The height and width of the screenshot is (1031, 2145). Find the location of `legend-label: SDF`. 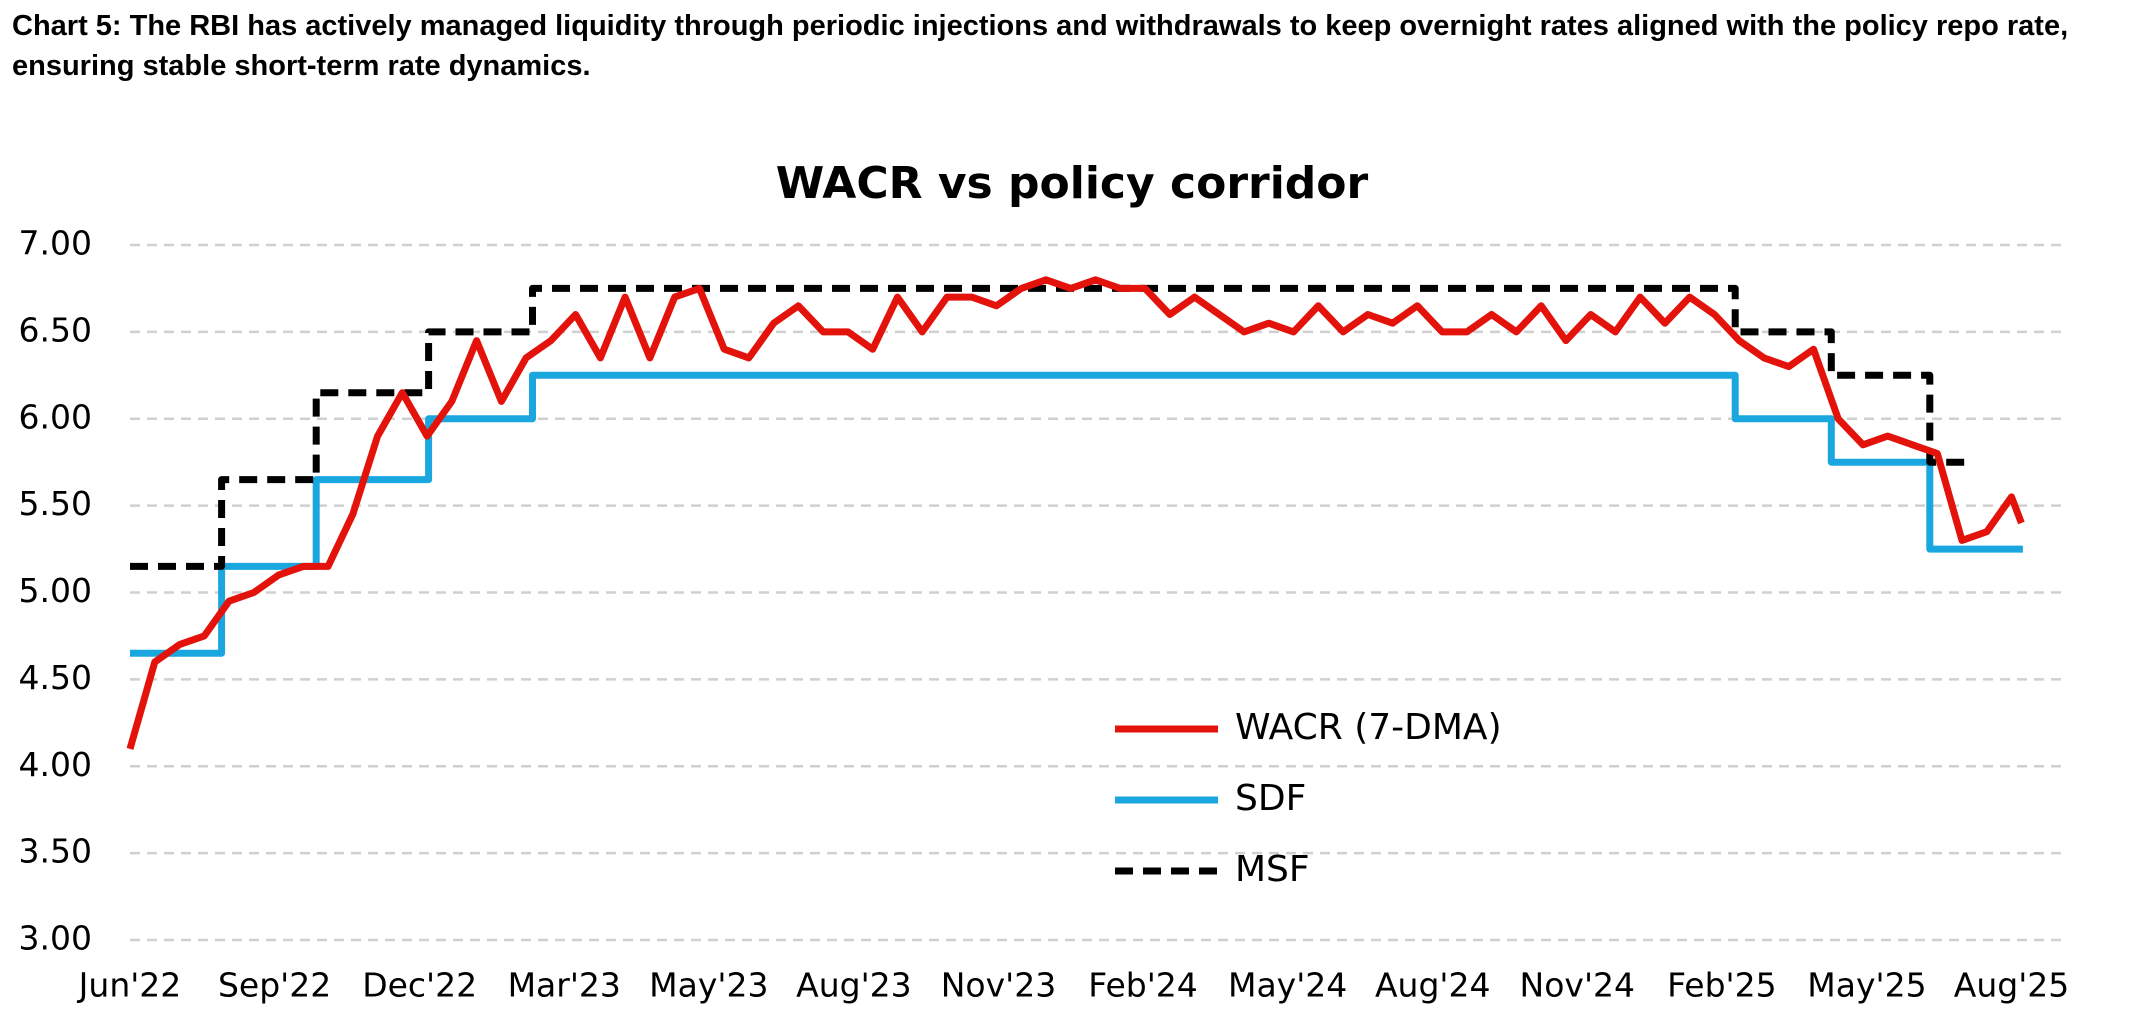

legend-label: SDF is located at coordinates (1270, 798).